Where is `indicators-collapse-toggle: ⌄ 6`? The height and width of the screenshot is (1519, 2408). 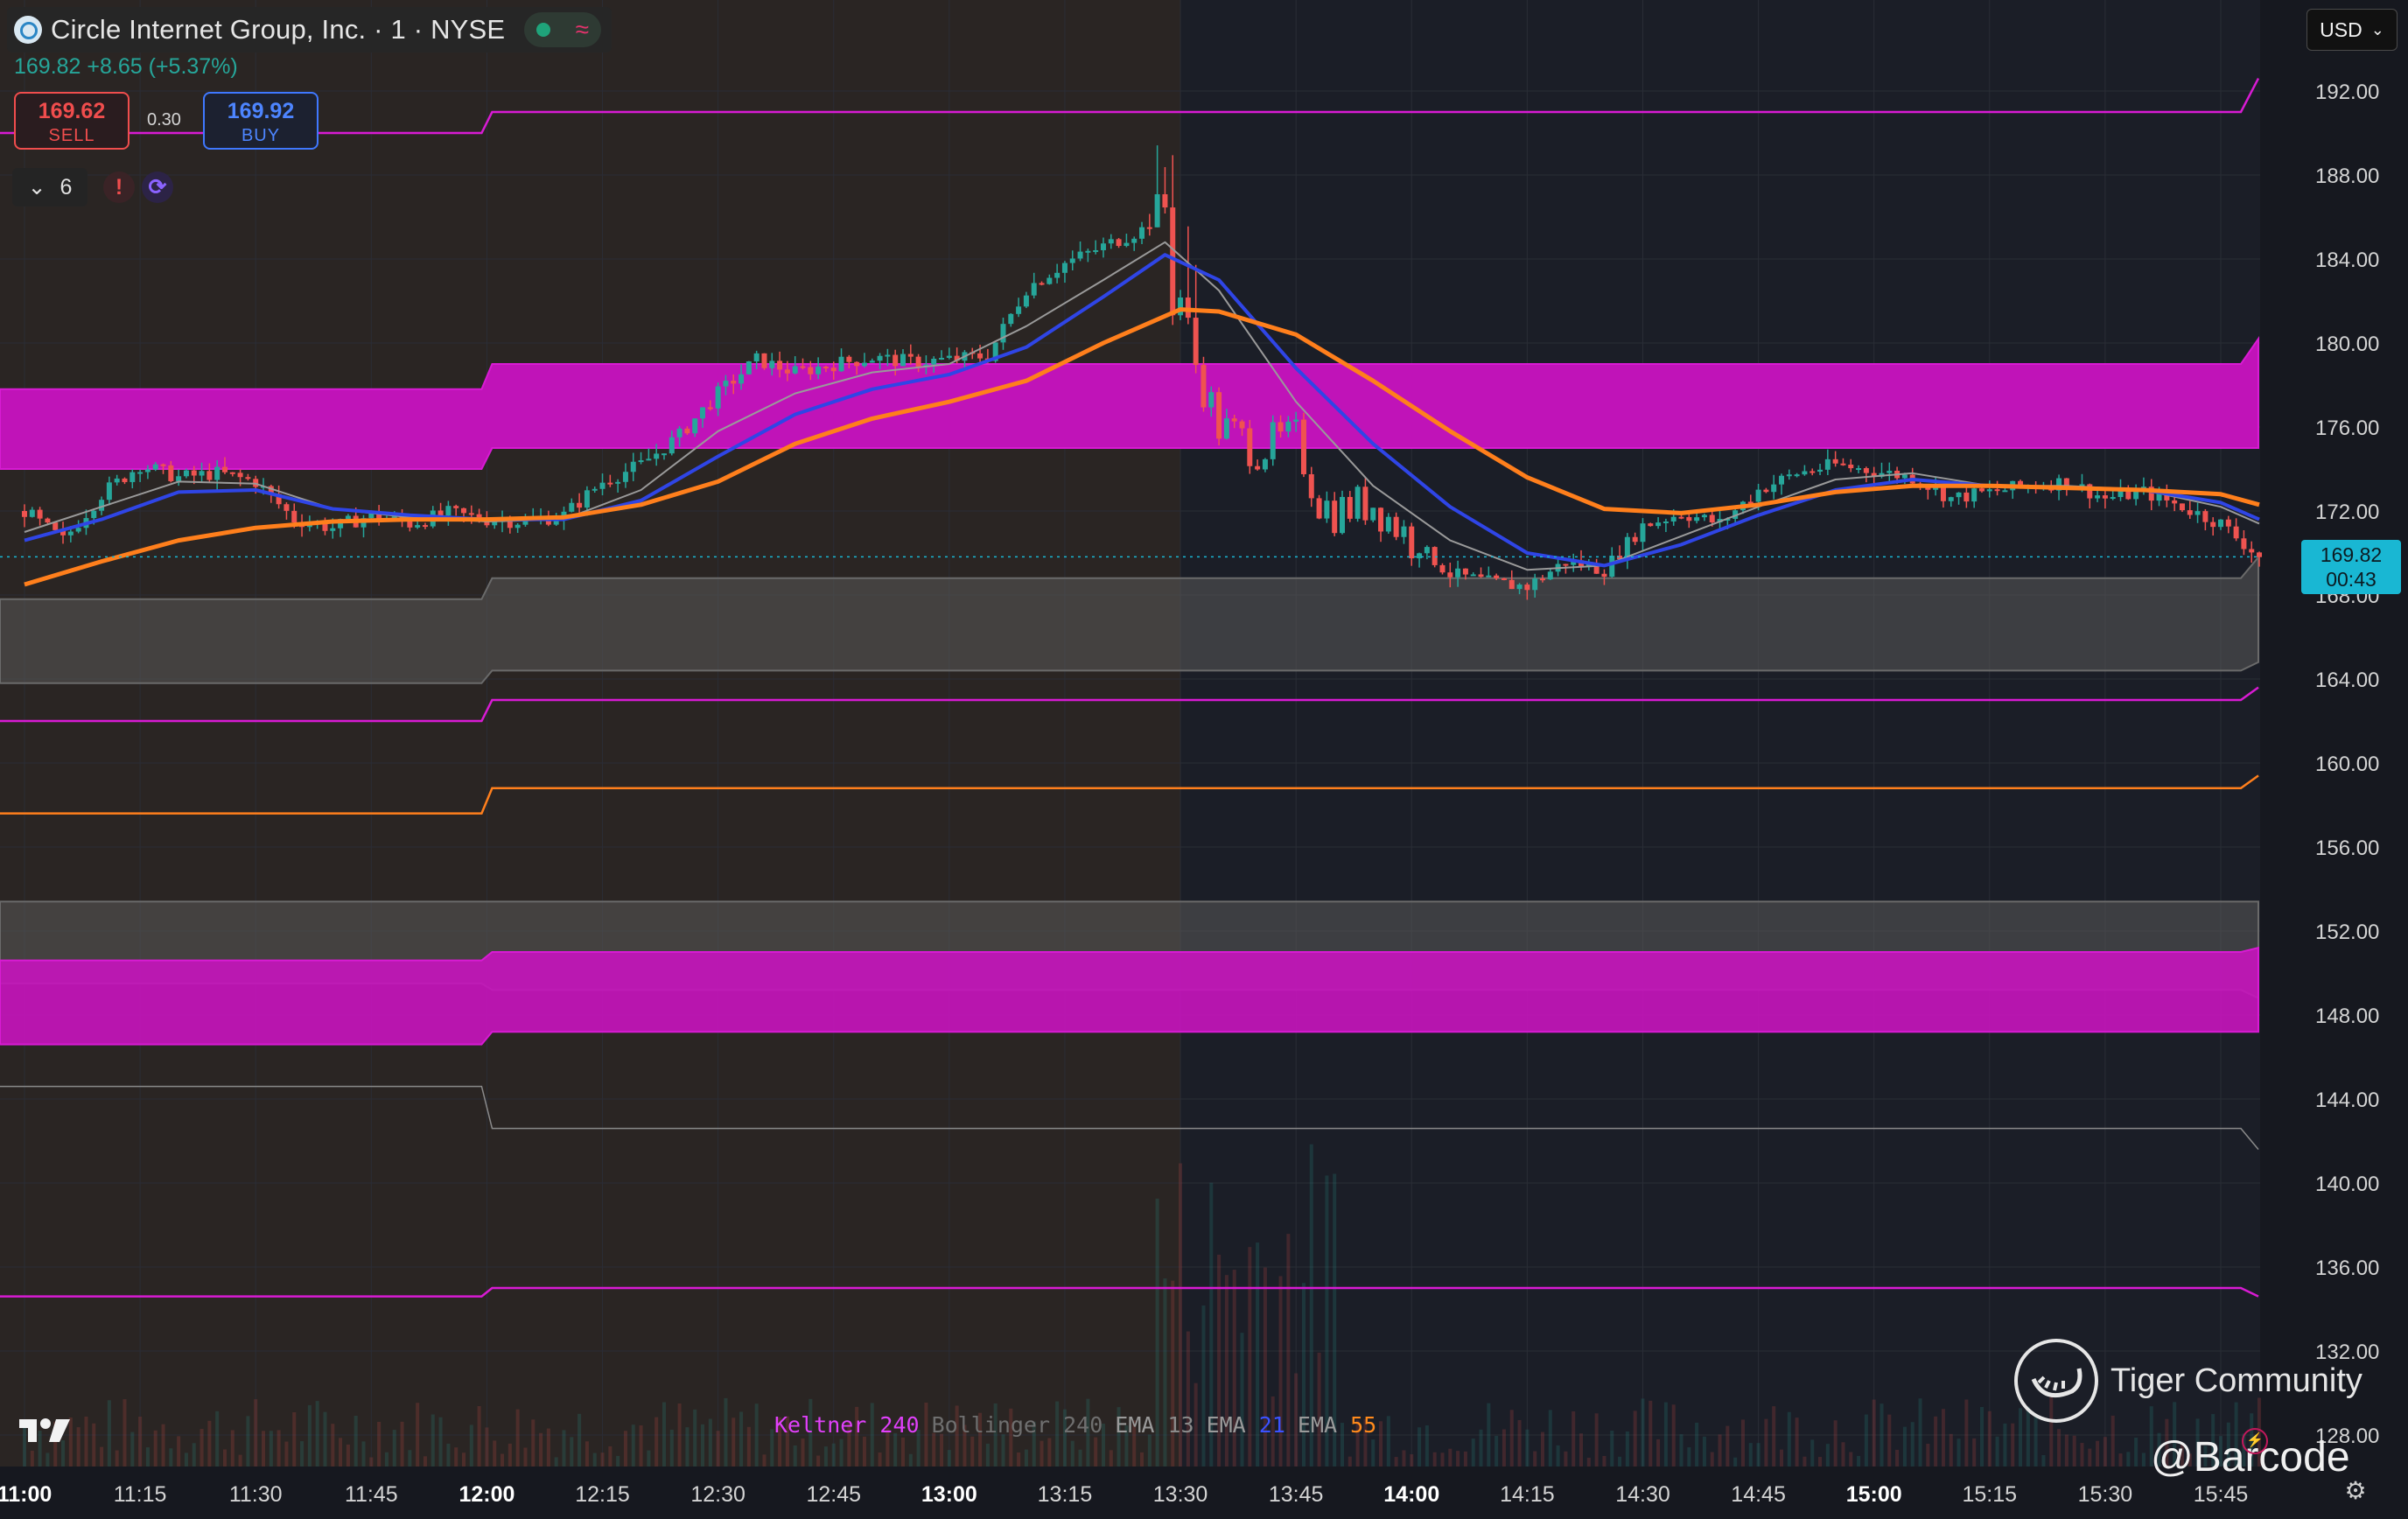 indicators-collapse-toggle: ⌄ 6 is located at coordinates (50, 187).